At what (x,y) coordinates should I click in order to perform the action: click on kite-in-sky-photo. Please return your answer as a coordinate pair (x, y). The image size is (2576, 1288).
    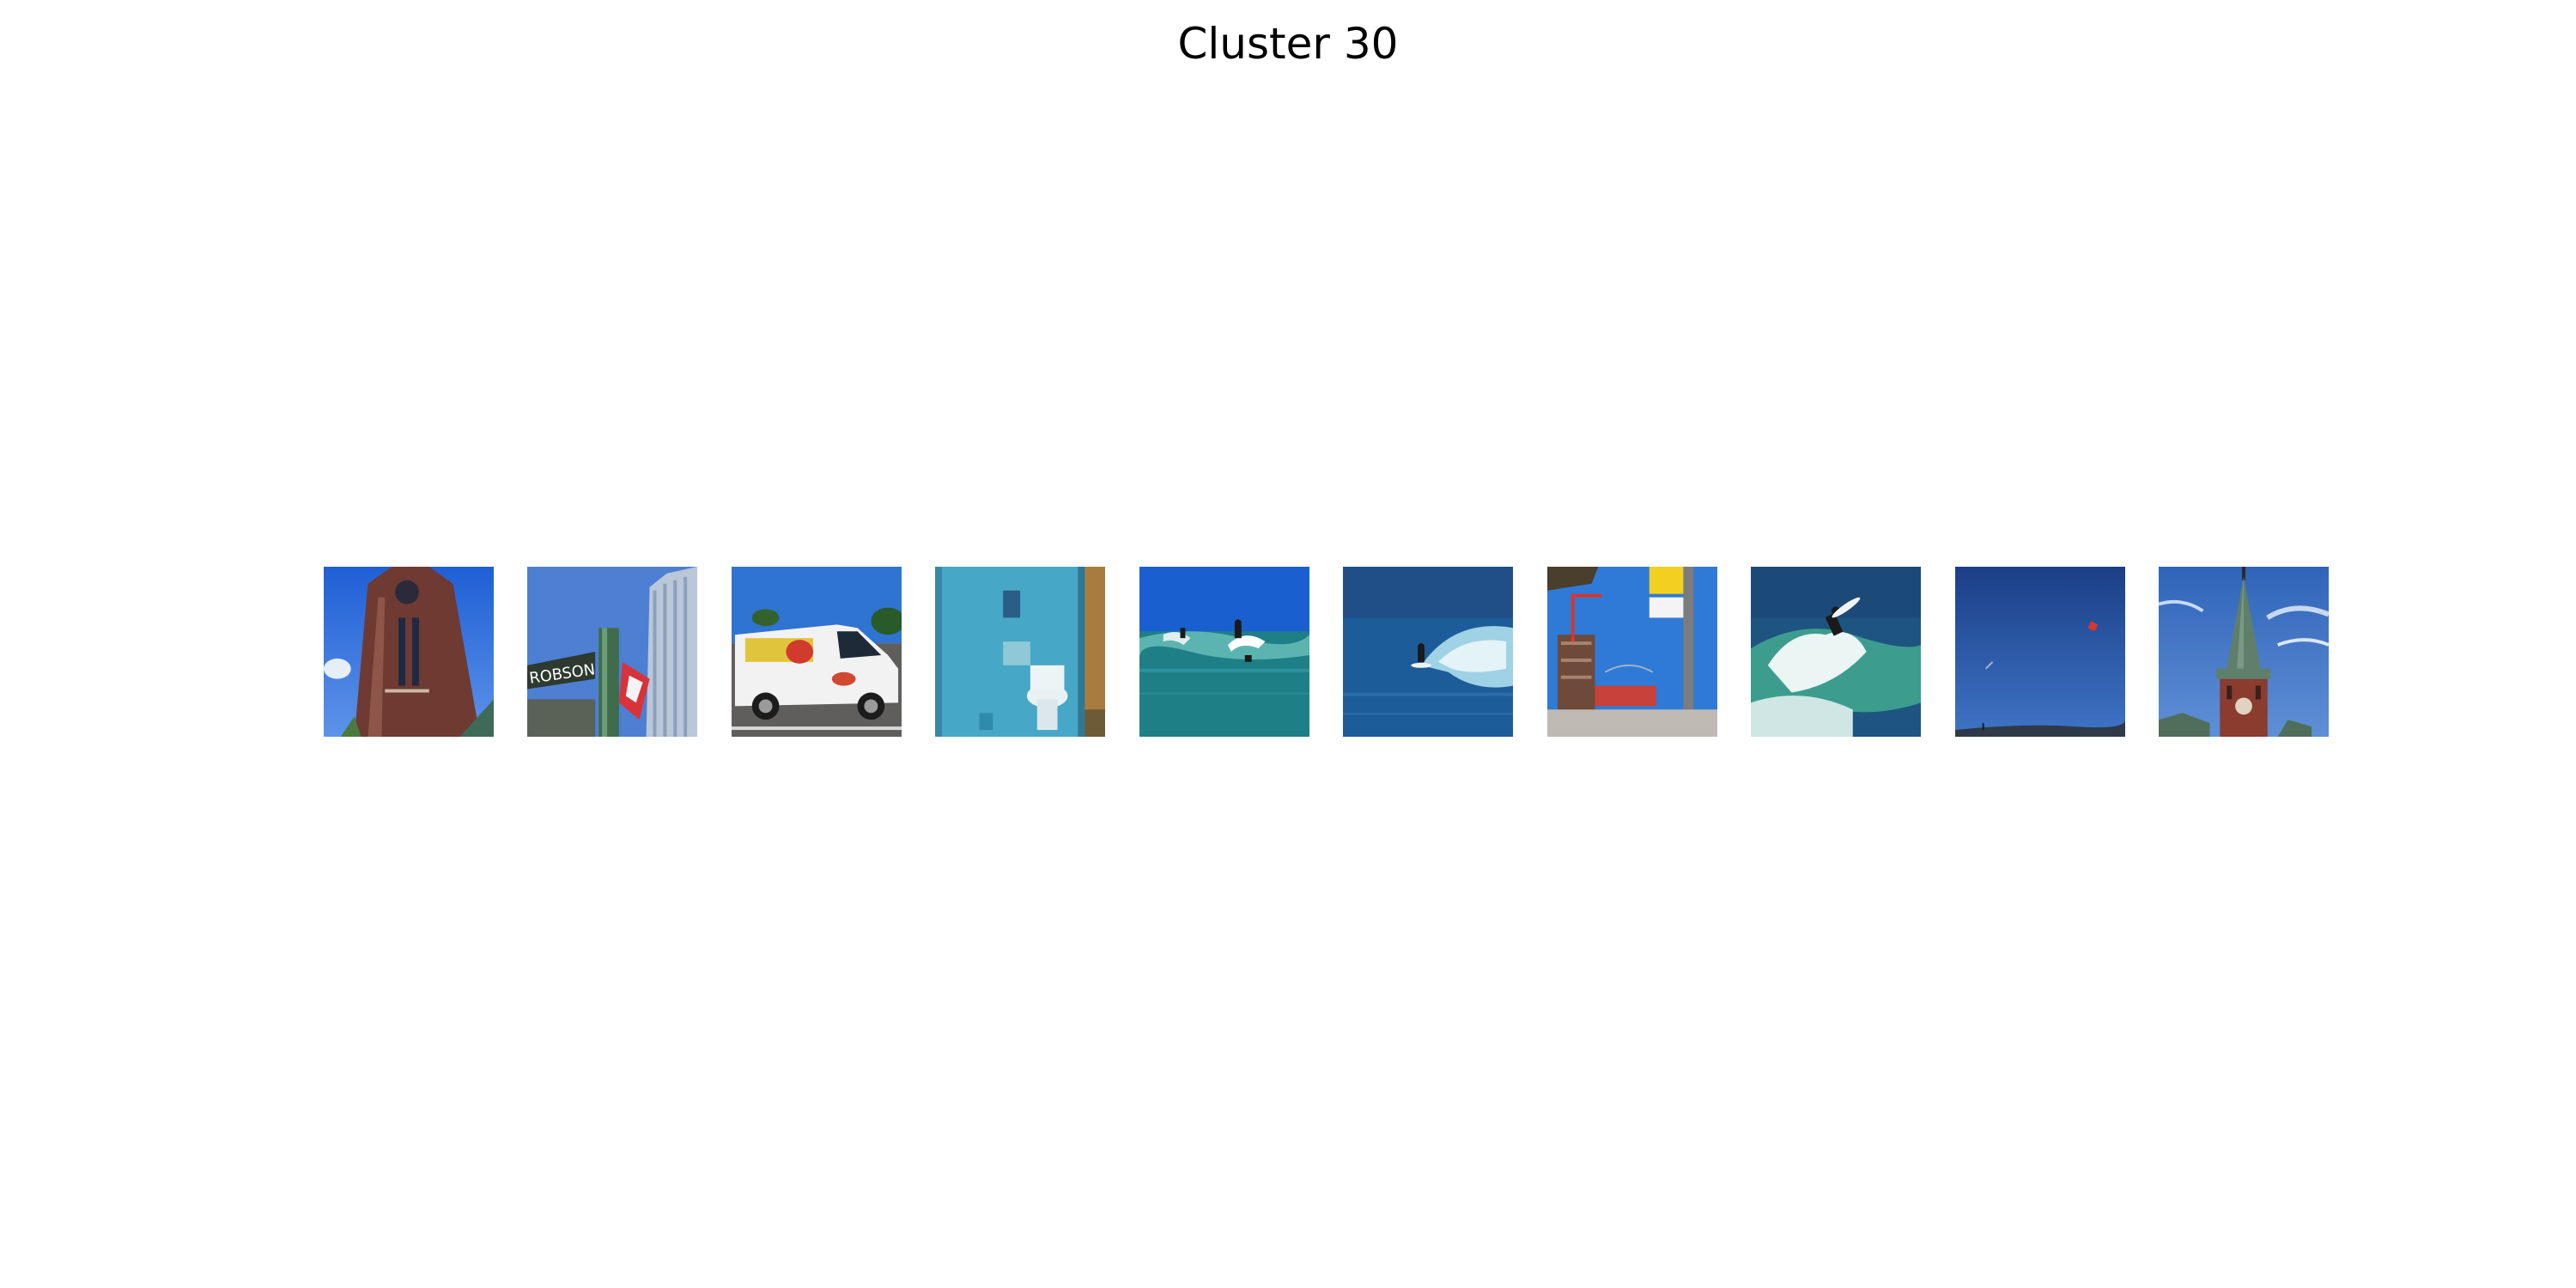
    Looking at the image, I should click on (2040, 652).